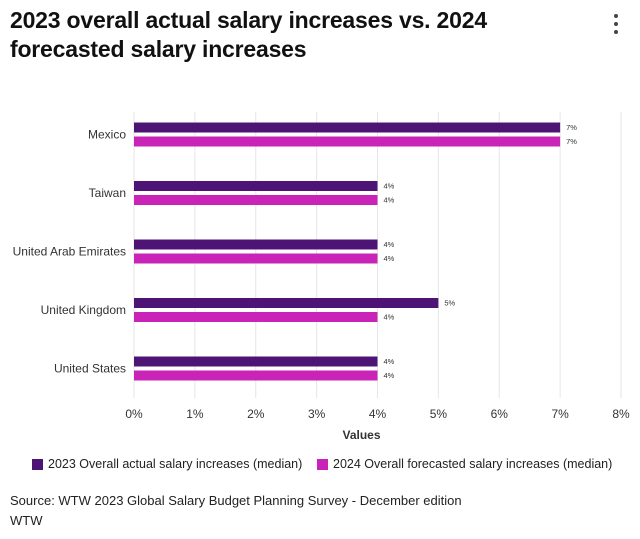 This screenshot has width=640, height=539. I want to click on y-category-label: Mexico, so click(107, 135).